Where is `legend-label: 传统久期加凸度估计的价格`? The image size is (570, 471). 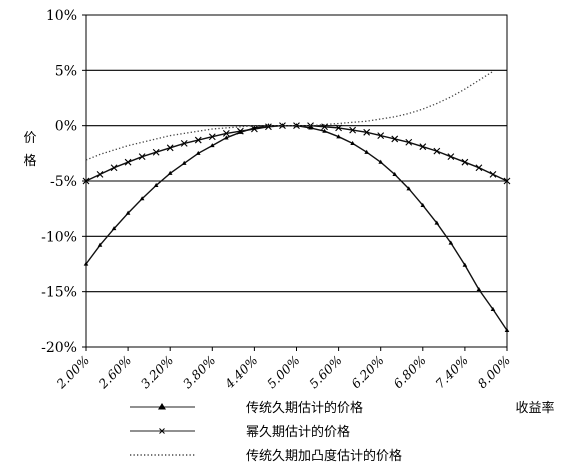
legend-label: 传统久期加凸度估计的价格 is located at coordinates (324, 456).